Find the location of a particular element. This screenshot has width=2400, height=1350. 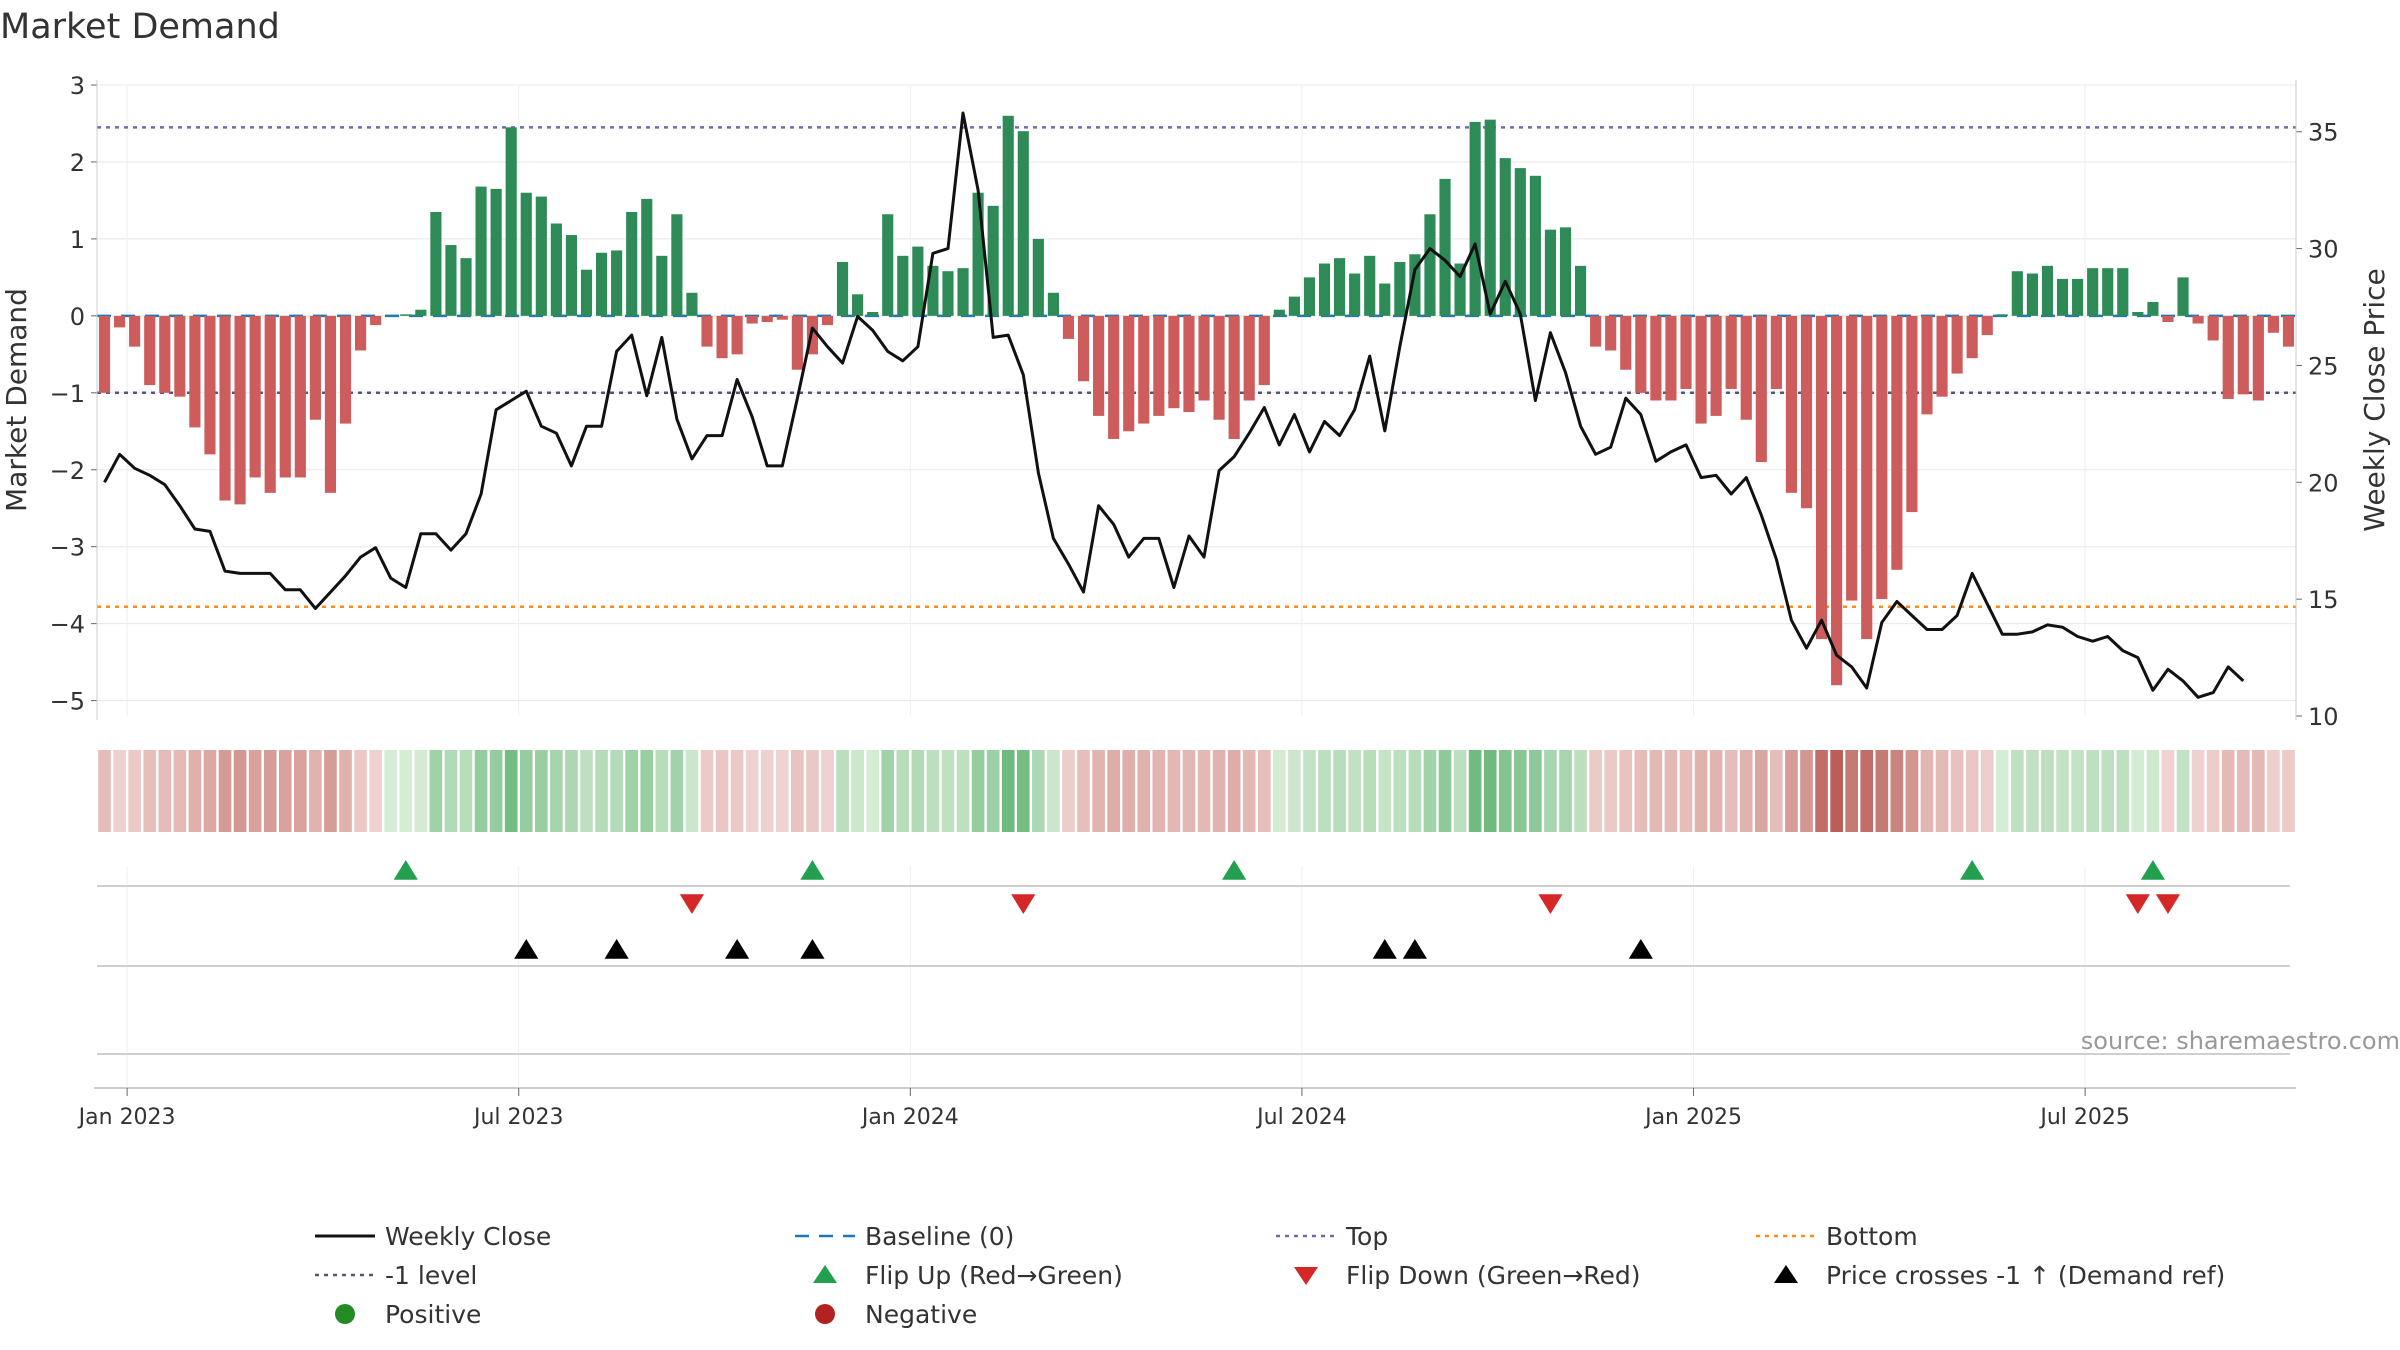

legend-item-flip-up: Flip Up (Red→Green) is located at coordinates (968, 1275).